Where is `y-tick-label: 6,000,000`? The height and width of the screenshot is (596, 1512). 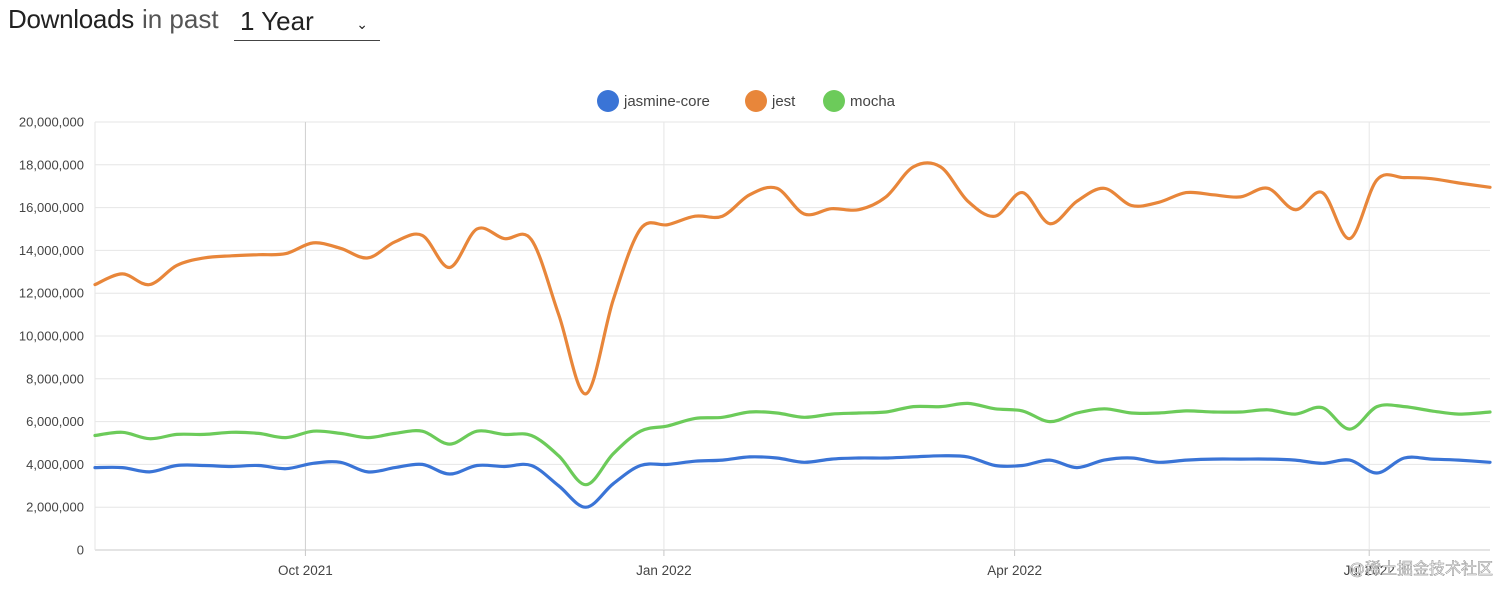 y-tick-label: 6,000,000 is located at coordinates (55, 421).